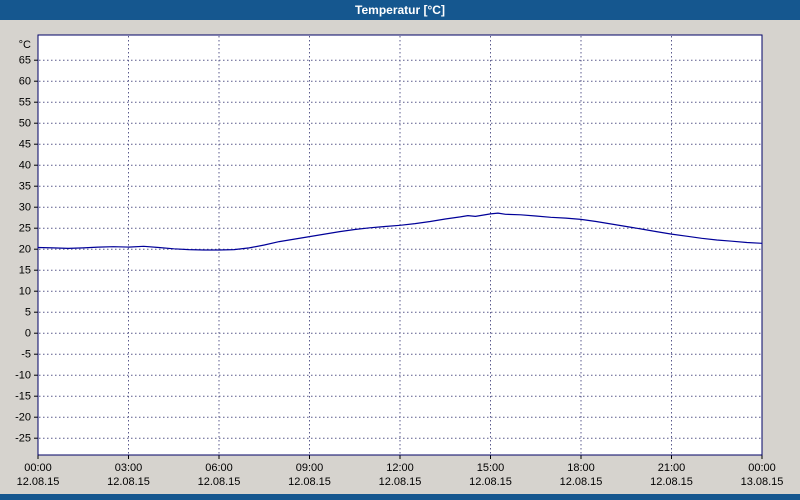 Image resolution: width=800 pixels, height=500 pixels. What do you see at coordinates (581, 468) in the screenshot?
I see `x-tick-time-label: 18:00` at bounding box center [581, 468].